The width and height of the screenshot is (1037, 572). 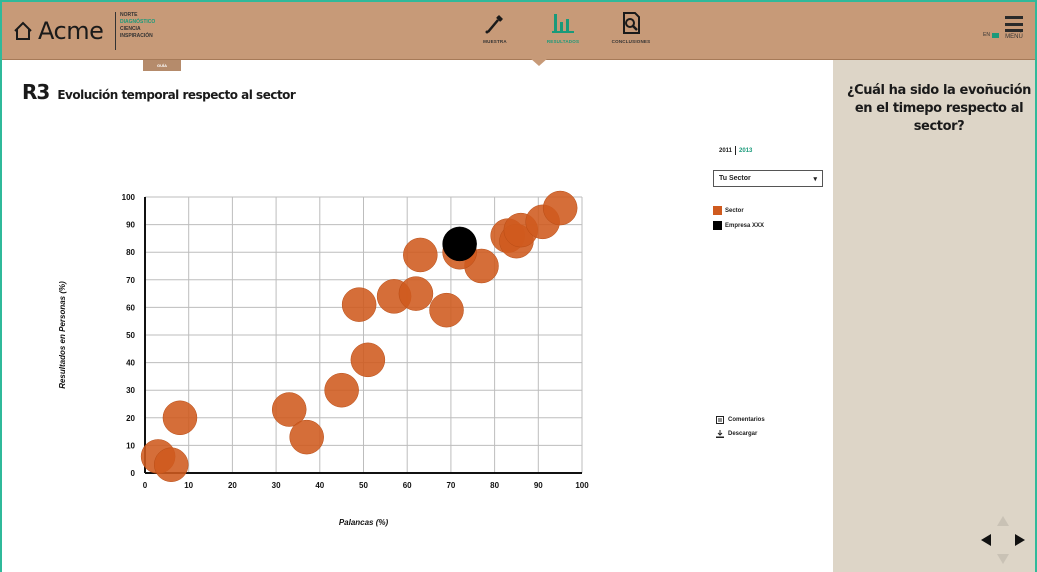 I want to click on company-point, so click(x=459, y=244).